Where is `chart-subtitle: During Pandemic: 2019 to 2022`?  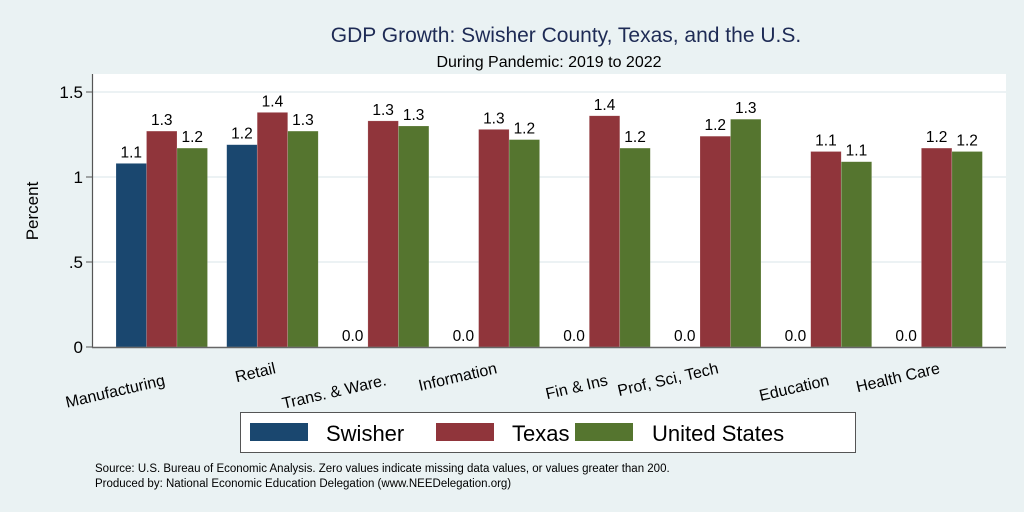
chart-subtitle: During Pandemic: 2019 to 2022 is located at coordinates (548, 62).